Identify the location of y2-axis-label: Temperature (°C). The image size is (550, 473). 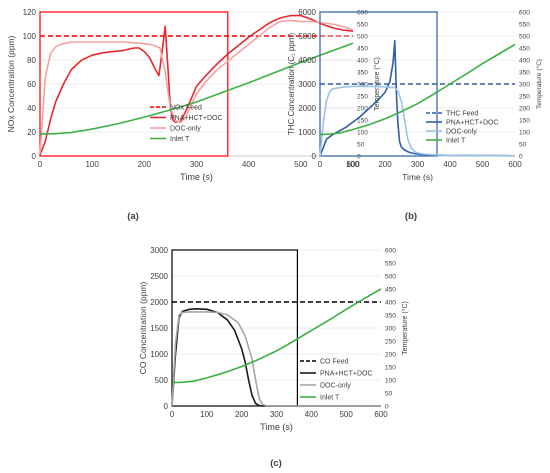
(405, 328).